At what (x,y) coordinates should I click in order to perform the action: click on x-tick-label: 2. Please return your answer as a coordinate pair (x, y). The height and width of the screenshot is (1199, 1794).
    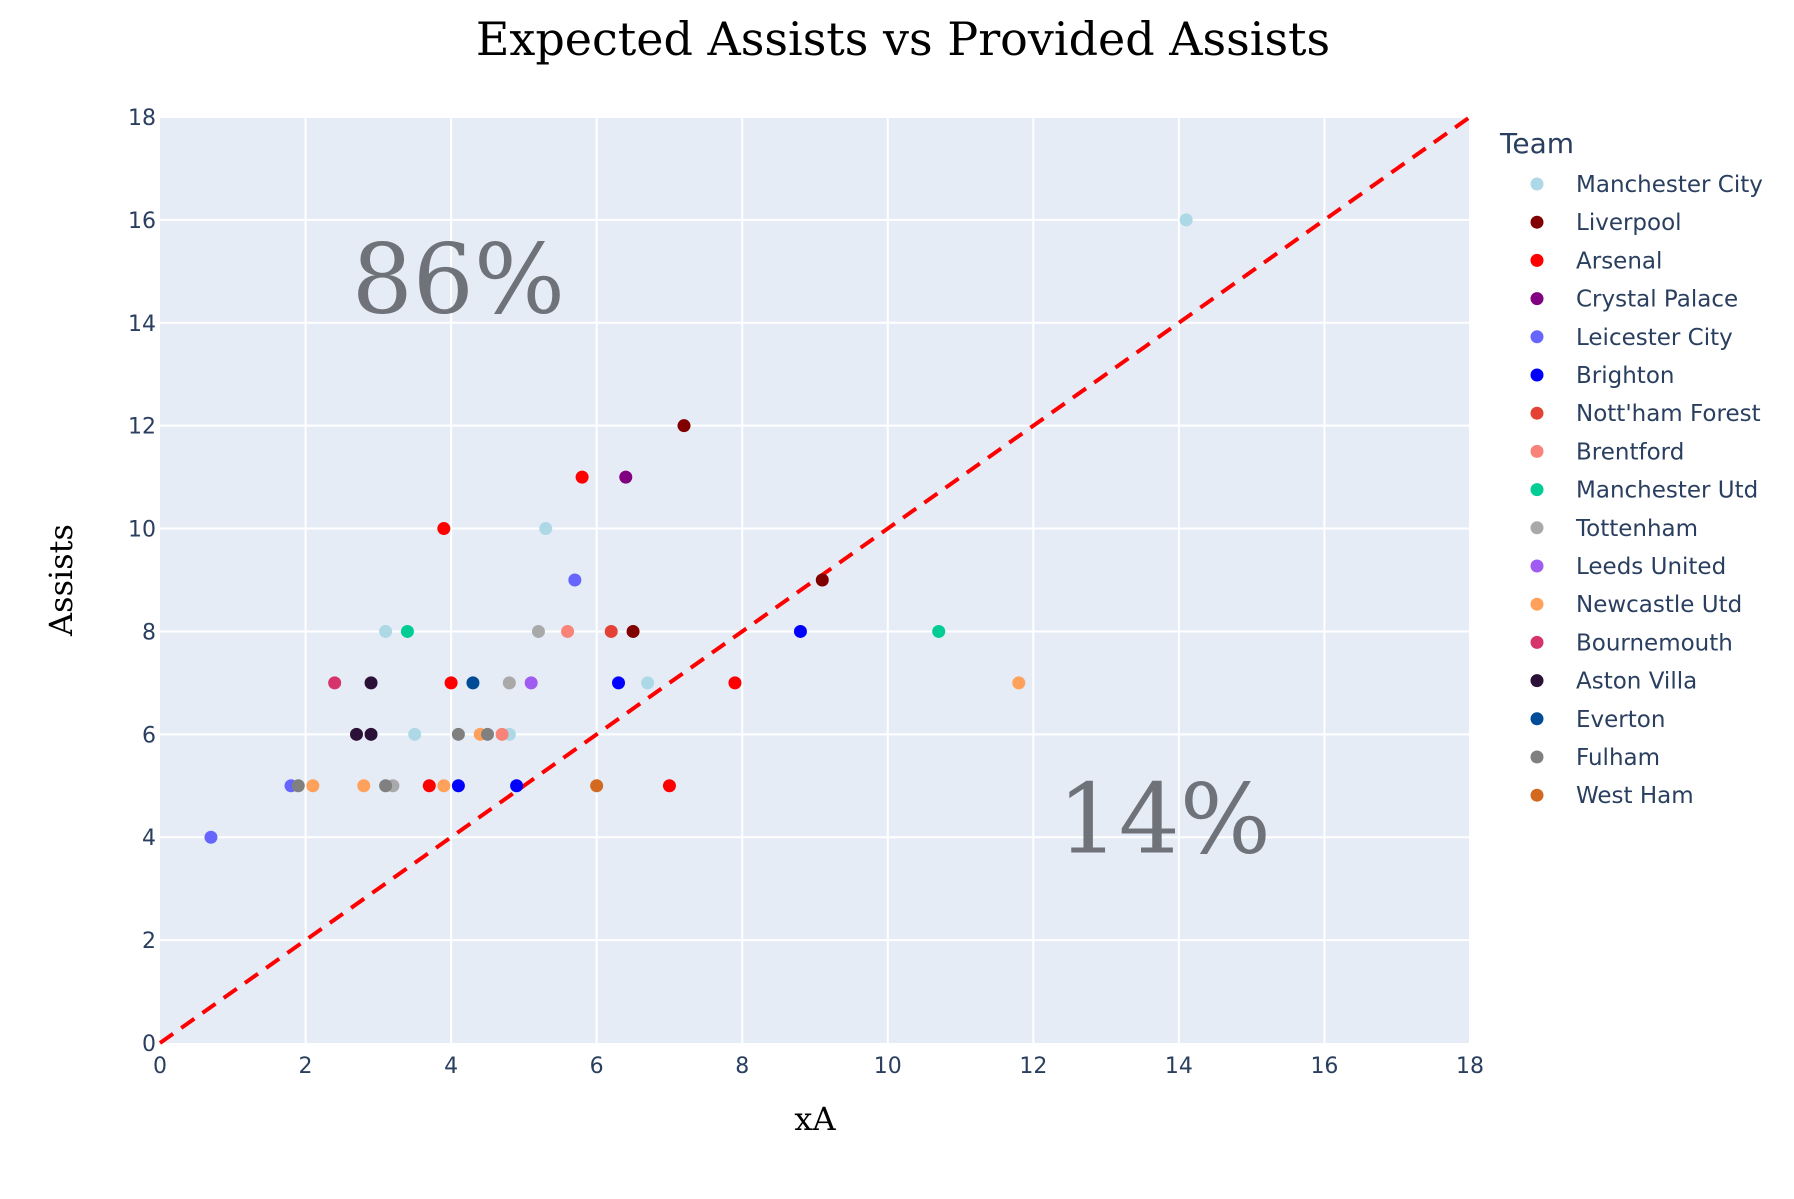
    Looking at the image, I should click on (306, 1066).